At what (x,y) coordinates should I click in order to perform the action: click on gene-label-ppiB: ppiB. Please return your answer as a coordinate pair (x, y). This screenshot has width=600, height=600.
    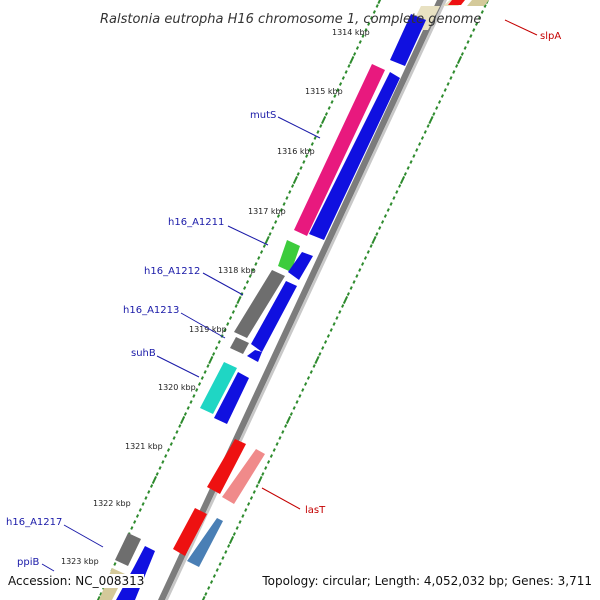
    Looking at the image, I should click on (28, 562).